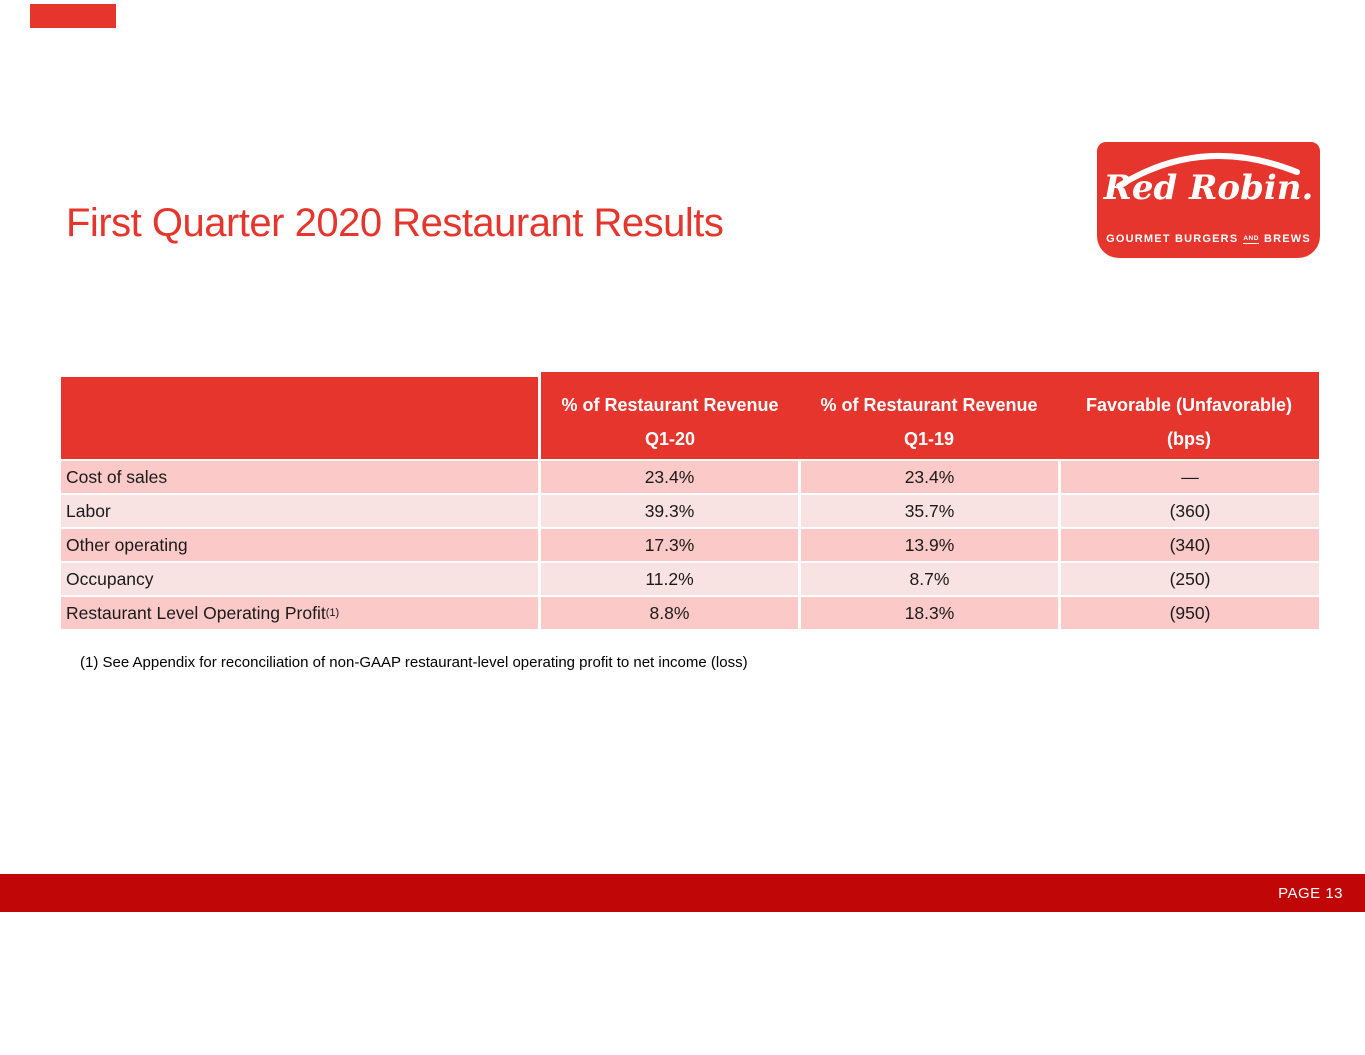  Describe the element at coordinates (929, 511) in the screenshot. I see `cell-q1-19: 35.7%` at that location.